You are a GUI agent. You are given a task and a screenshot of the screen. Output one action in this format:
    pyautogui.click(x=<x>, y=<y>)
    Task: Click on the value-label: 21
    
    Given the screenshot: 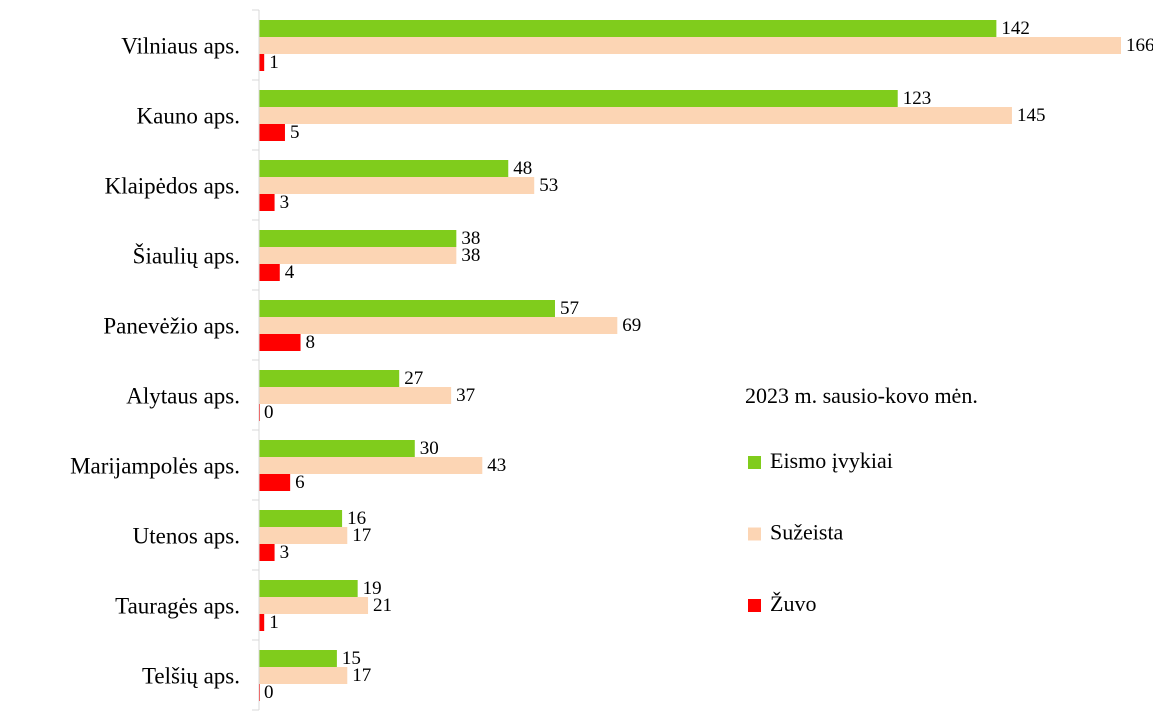 What is the action you would take?
    pyautogui.click(x=382, y=605)
    